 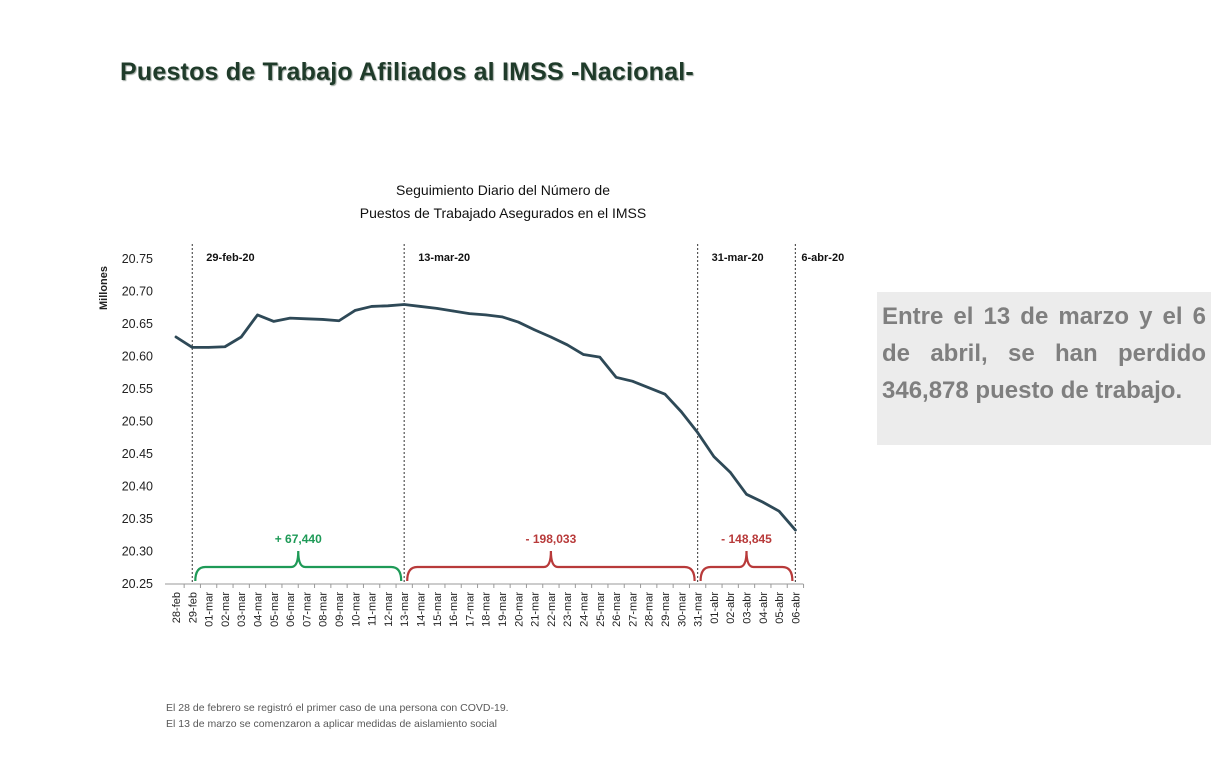 What do you see at coordinates (780, 608) in the screenshot?
I see `x-tick-label: 05-abr` at bounding box center [780, 608].